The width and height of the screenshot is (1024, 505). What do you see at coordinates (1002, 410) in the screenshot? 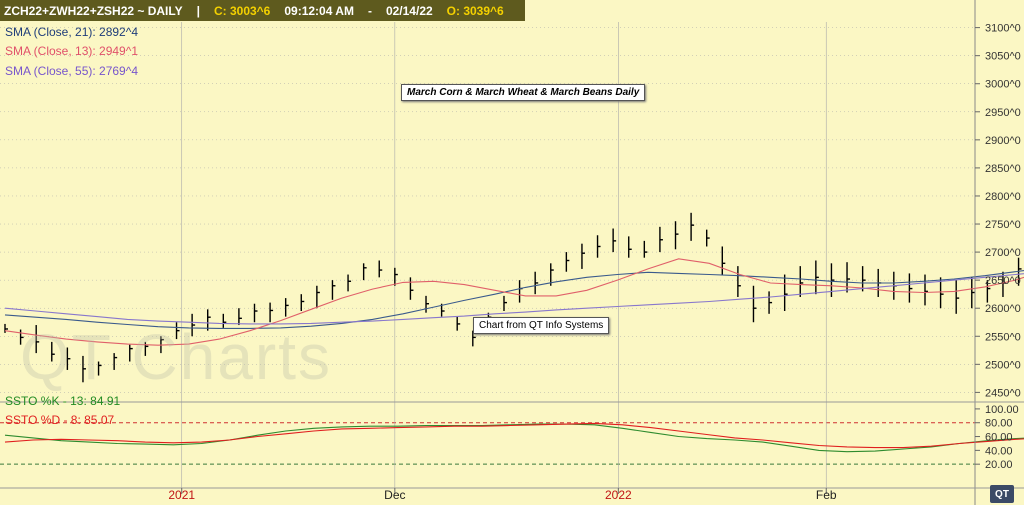
I see `osc-tick-label: 100.00` at bounding box center [1002, 410].